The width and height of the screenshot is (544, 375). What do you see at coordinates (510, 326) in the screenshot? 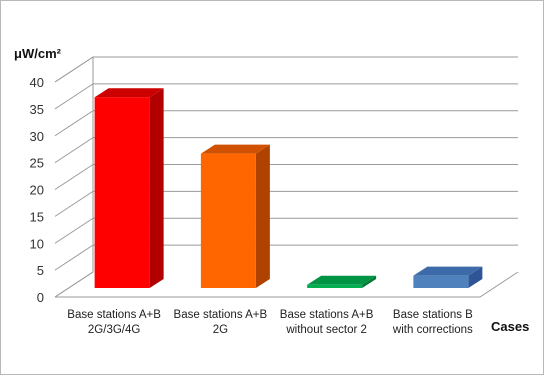
I see `x-axis-title: Cases` at bounding box center [510, 326].